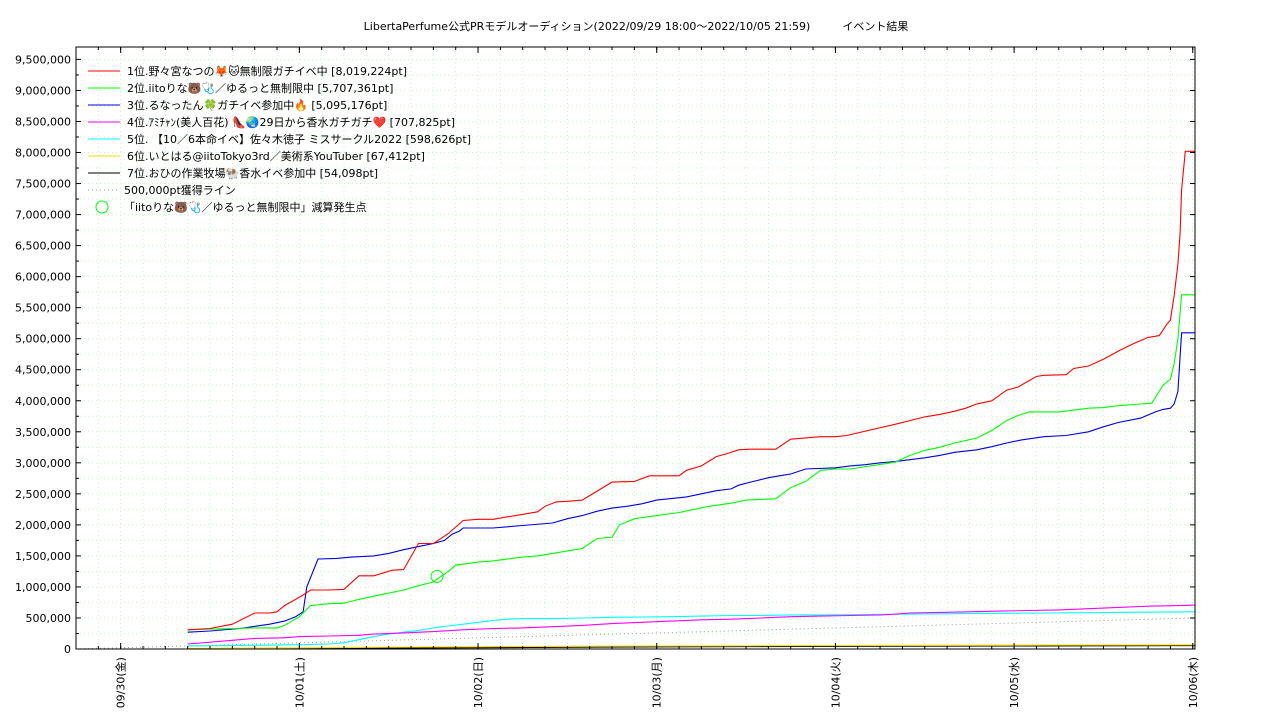 The image size is (1280, 720). What do you see at coordinates (43, 525) in the screenshot?
I see `y-tick-label: 2,000,000` at bounding box center [43, 525].